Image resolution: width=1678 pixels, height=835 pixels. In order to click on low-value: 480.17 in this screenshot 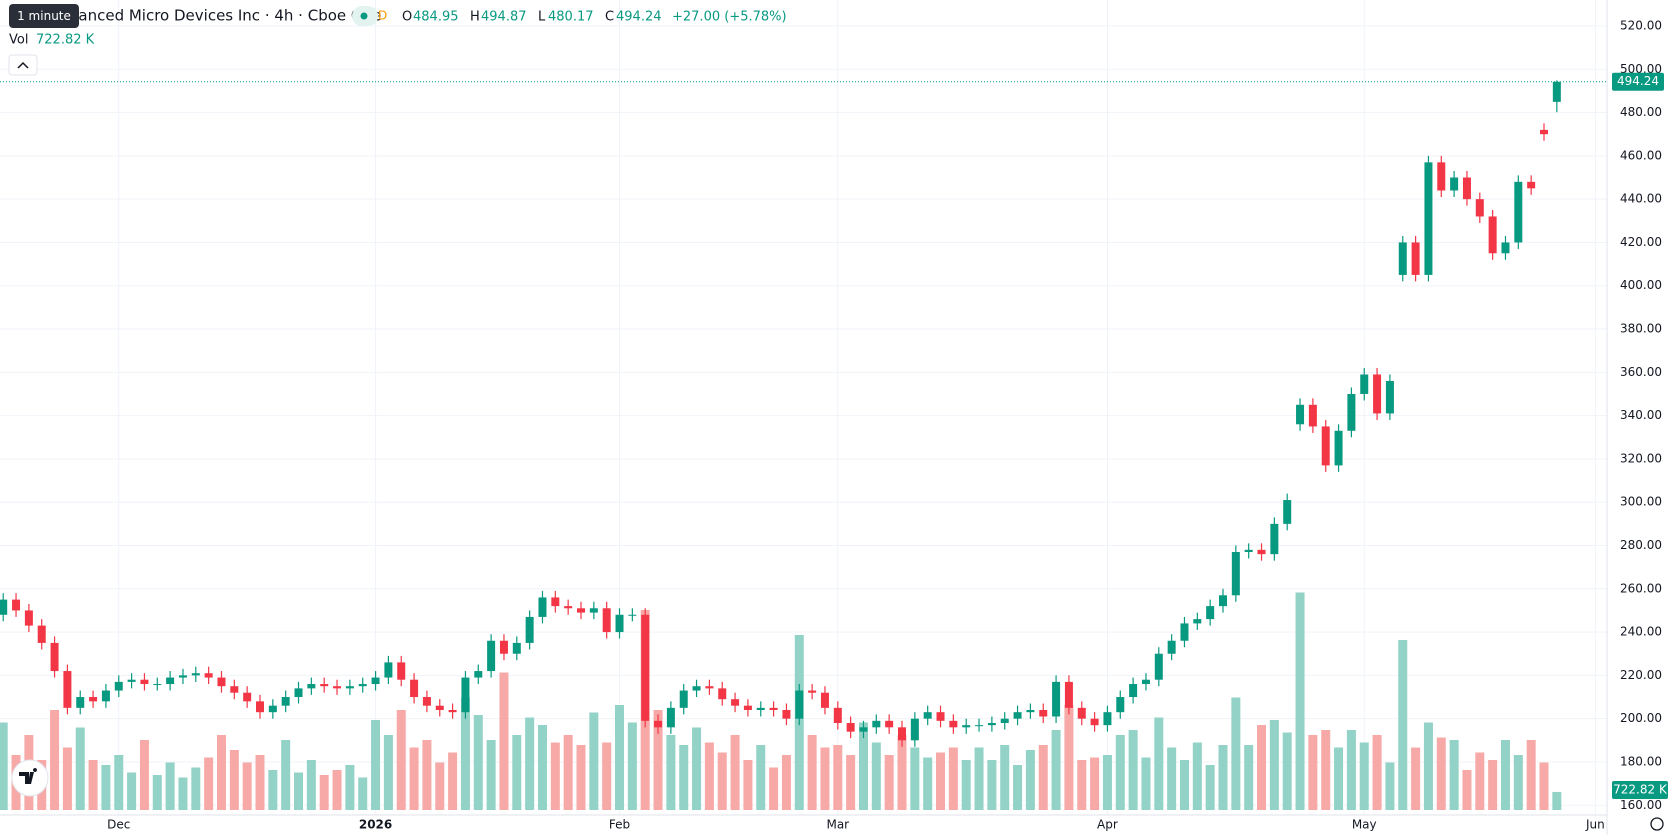, I will do `click(571, 17)`.